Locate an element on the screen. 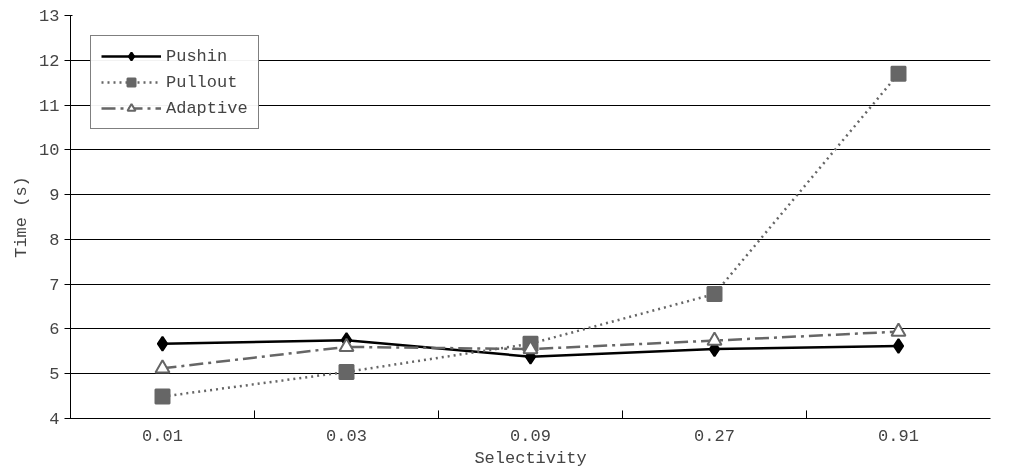  y-tick-label: 13 is located at coordinates (49, 16).